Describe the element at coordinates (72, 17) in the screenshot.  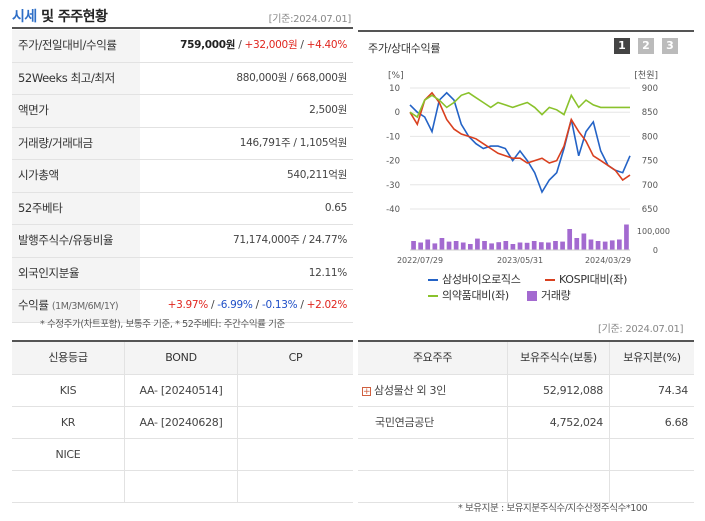
I see `title-rest: 및 주주현황` at that location.